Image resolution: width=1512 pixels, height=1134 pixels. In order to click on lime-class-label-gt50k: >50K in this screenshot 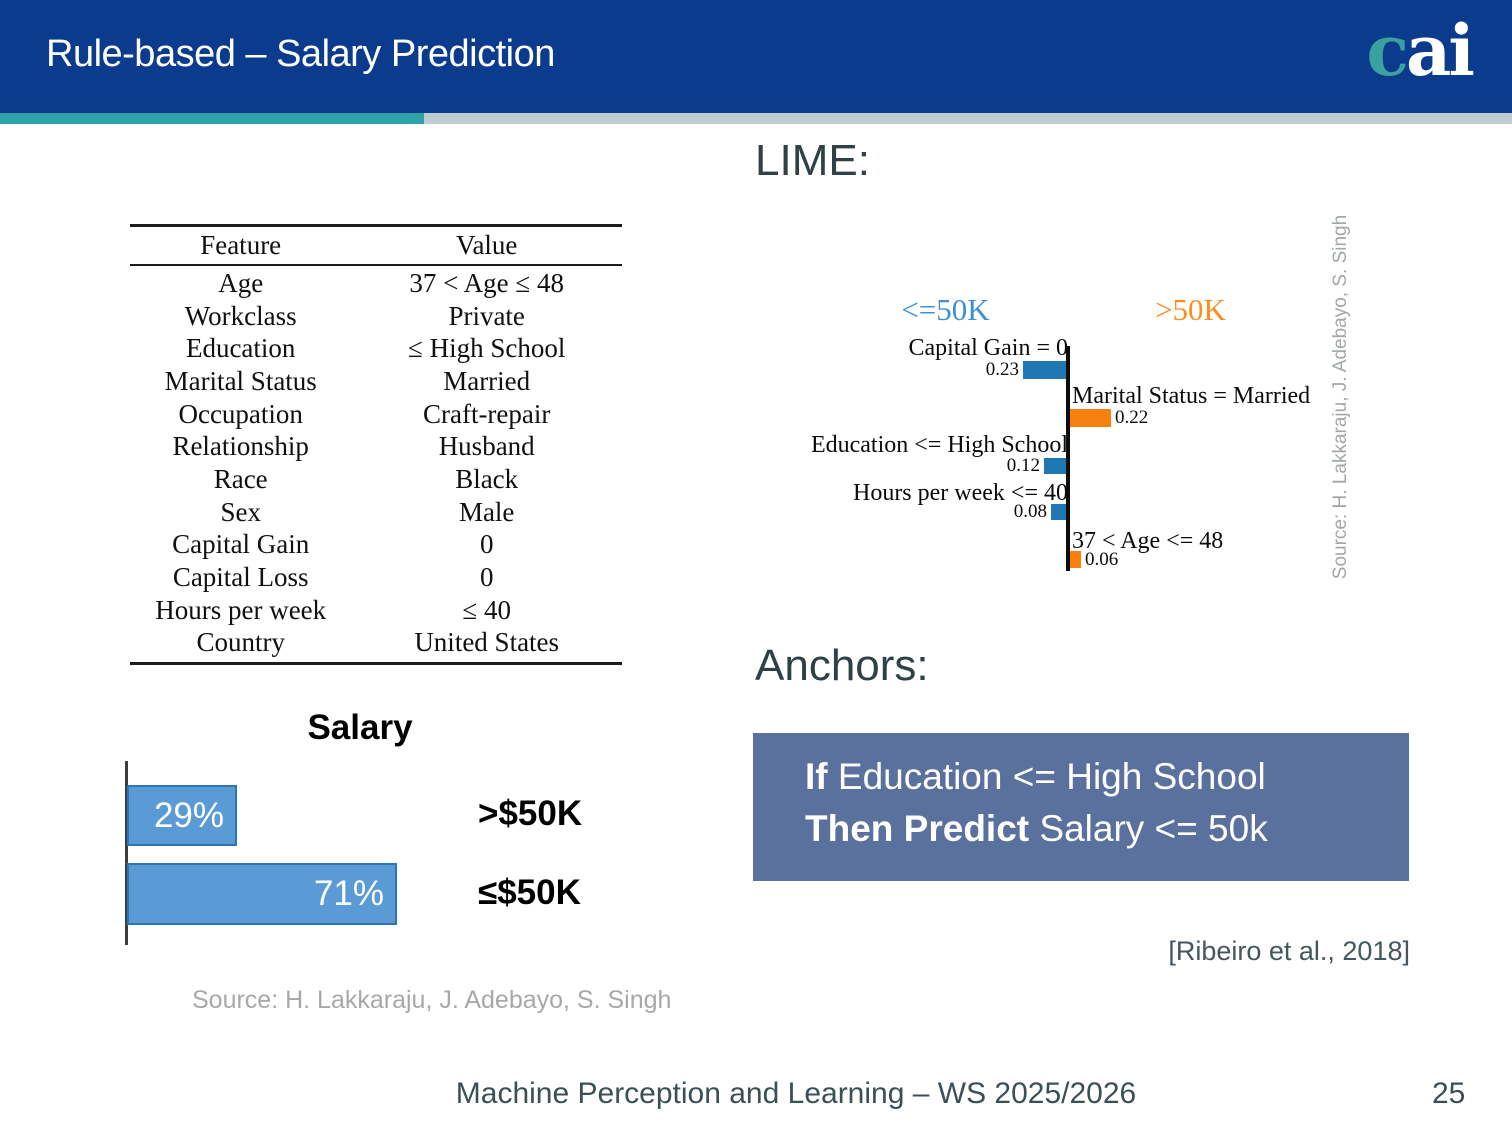, I will do `click(1190, 309)`.